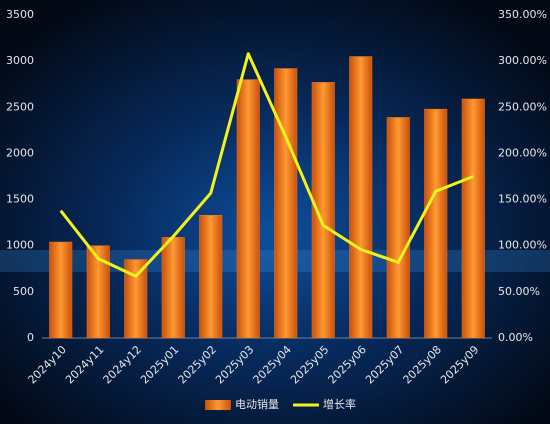 Image resolution: width=550 pixels, height=424 pixels. I want to click on y-tick-label: 2500, so click(20, 106).